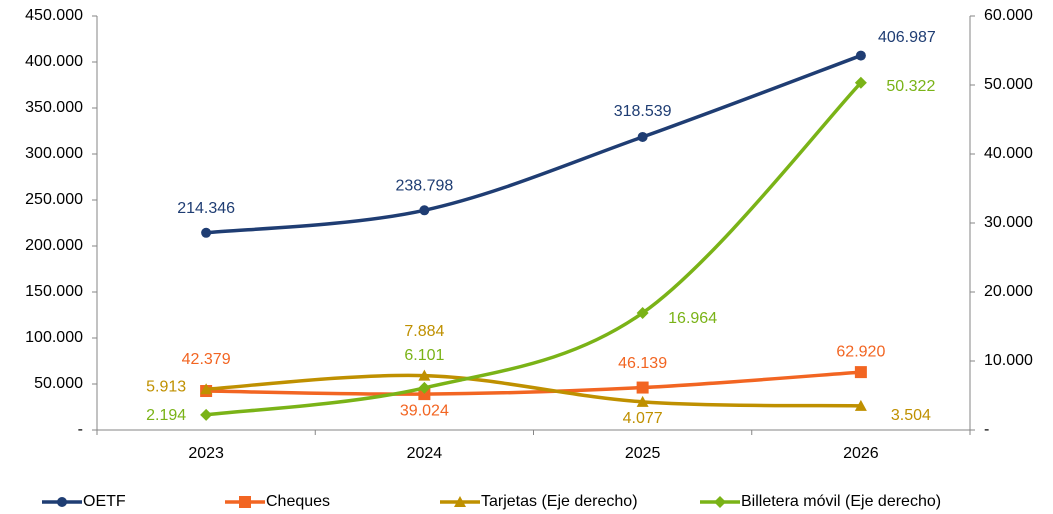 The width and height of the screenshot is (1053, 514). I want to click on x-tick-label: 2025, so click(643, 453).